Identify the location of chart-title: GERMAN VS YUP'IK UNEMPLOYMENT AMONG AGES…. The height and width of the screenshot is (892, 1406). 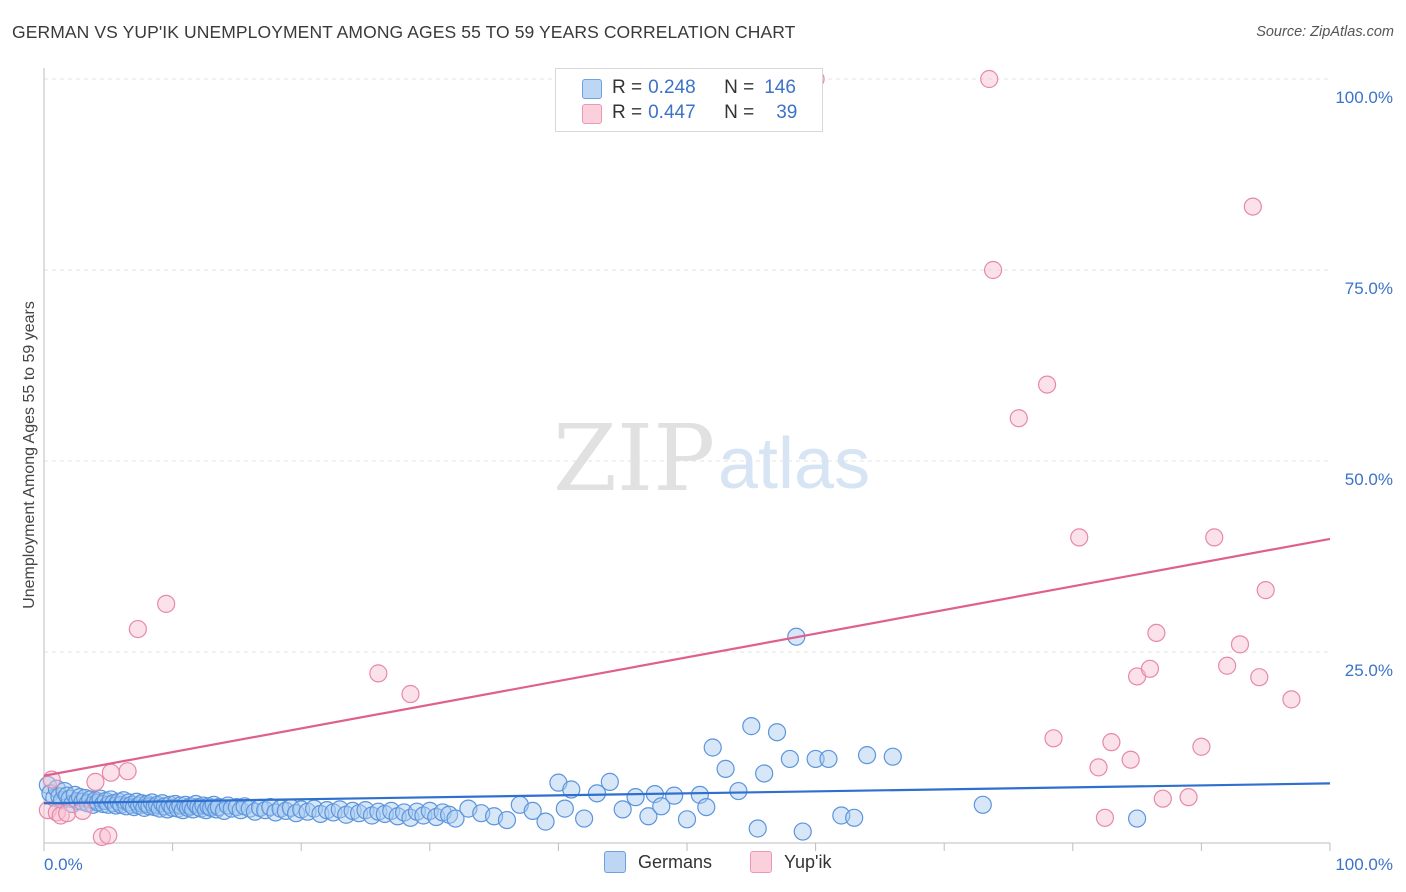
(404, 32).